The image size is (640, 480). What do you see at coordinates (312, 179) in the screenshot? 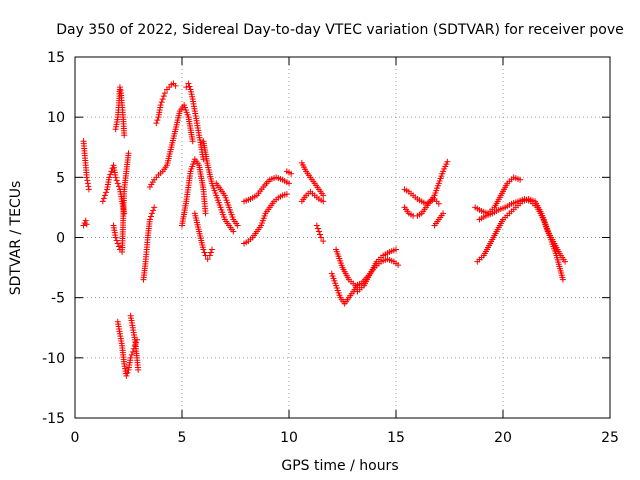
I see `data-series-seg19` at bounding box center [312, 179].